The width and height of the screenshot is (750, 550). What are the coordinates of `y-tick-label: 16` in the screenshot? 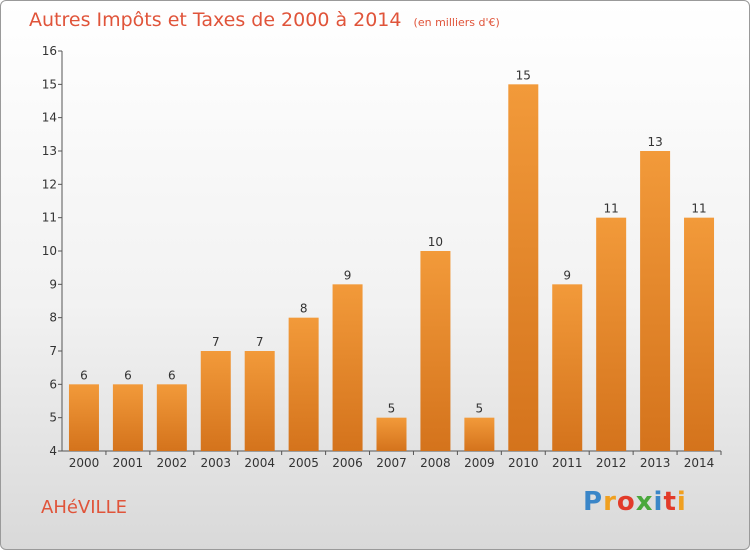 It's located at (49, 51).